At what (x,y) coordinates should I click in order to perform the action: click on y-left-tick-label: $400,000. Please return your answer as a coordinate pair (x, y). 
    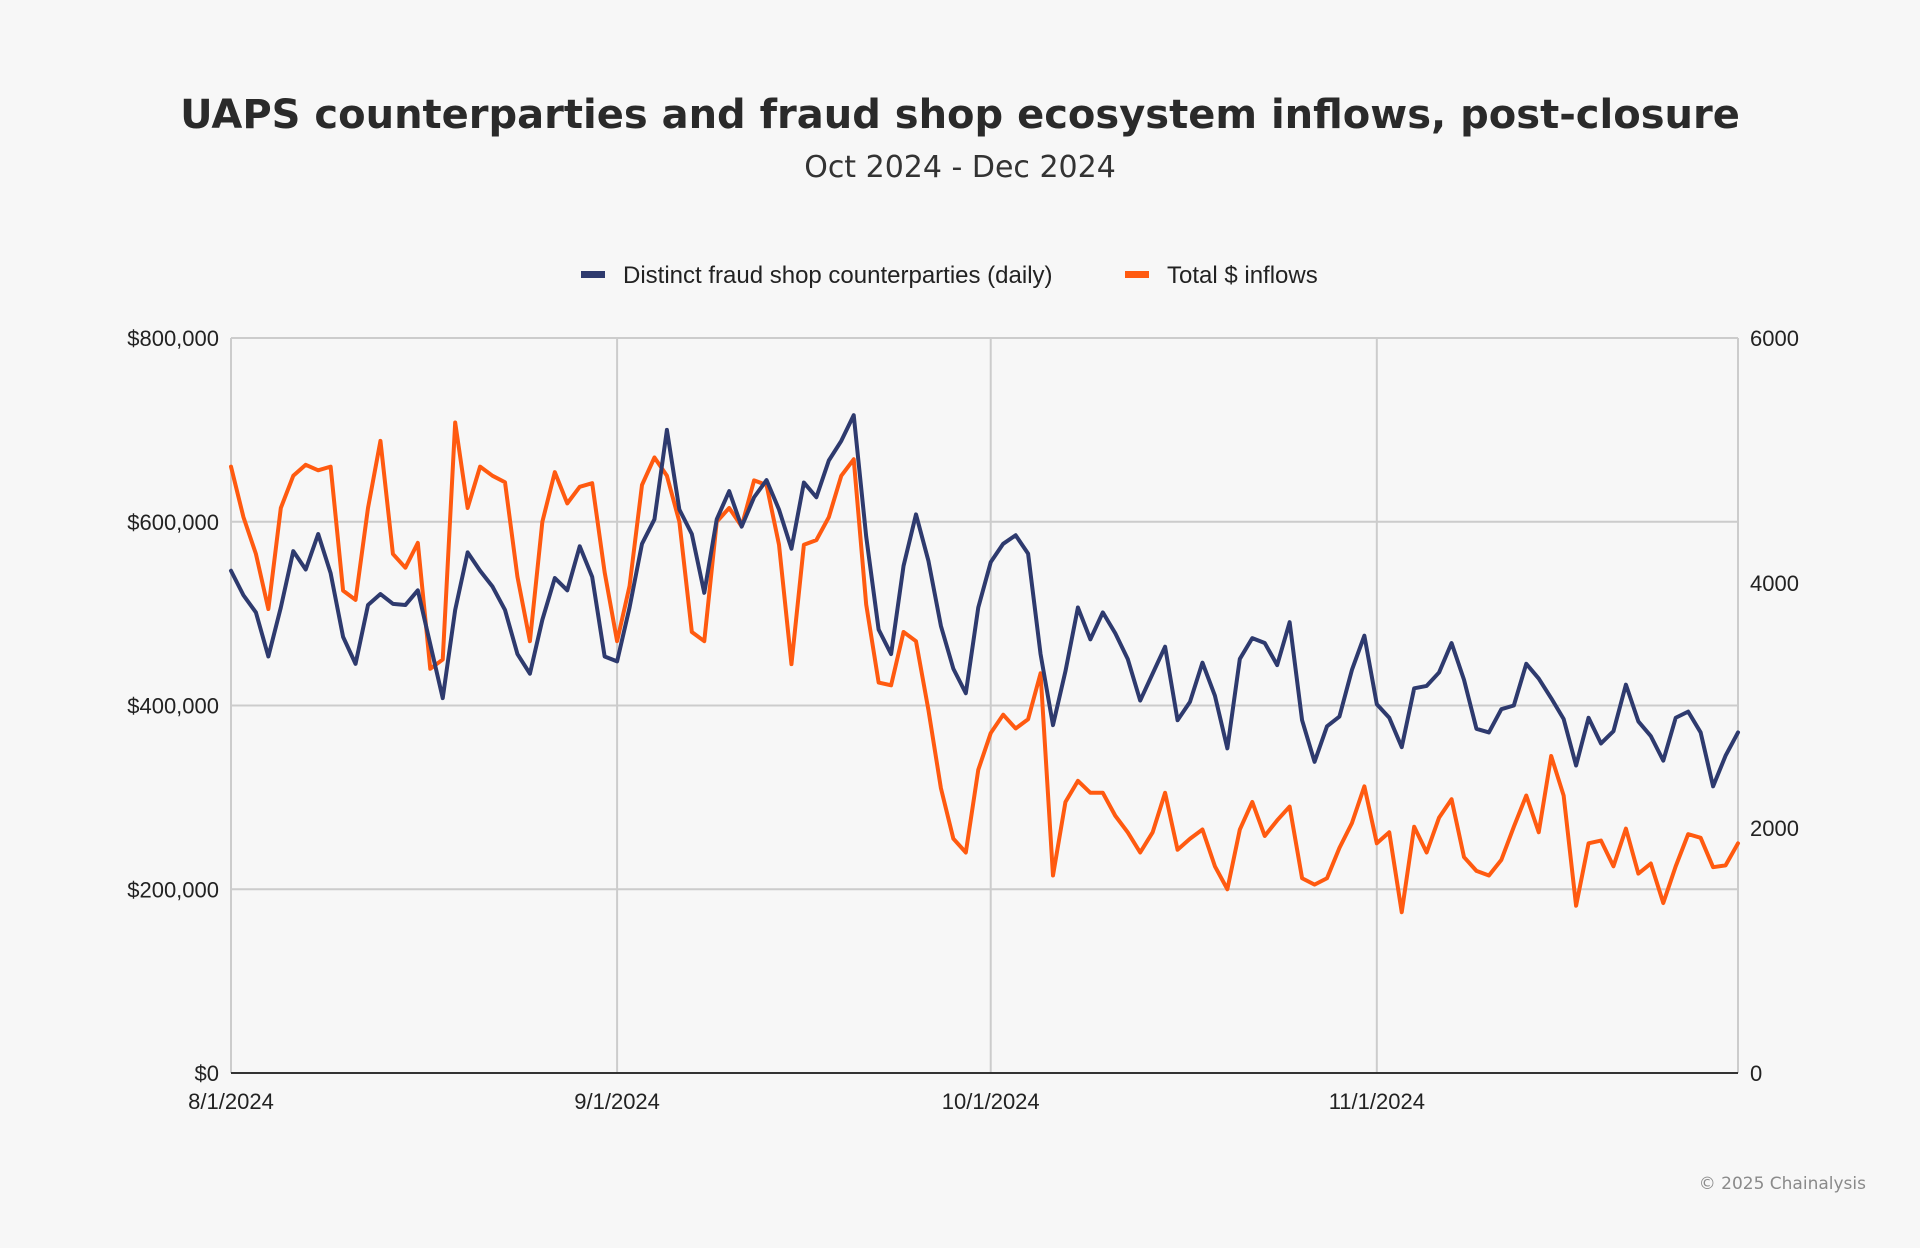
    Looking at the image, I should click on (173, 706).